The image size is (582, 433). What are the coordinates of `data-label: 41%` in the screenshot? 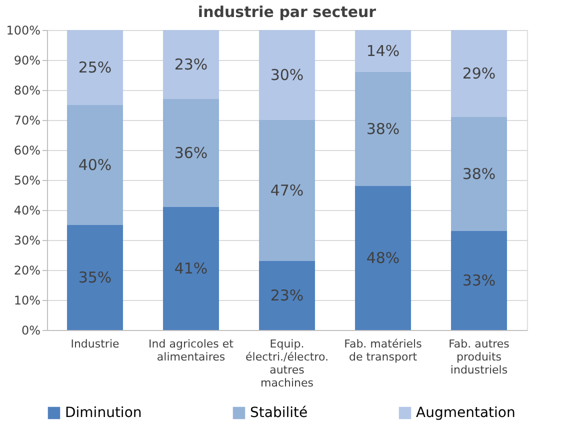 It's located at (191, 269).